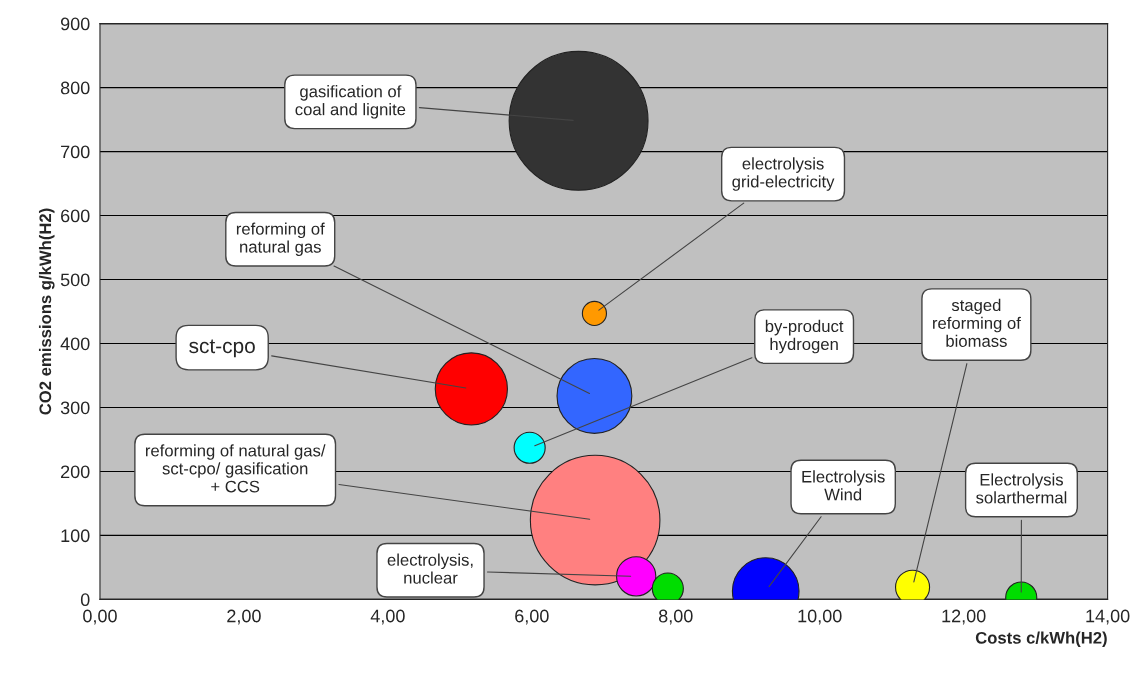 This screenshot has height=675, width=1136. I want to click on y-tick-label: 100, so click(75, 536).